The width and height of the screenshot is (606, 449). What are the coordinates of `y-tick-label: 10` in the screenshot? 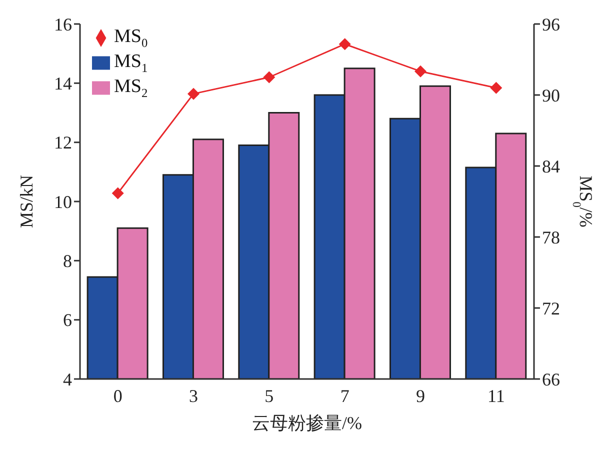 It's located at (63, 202).